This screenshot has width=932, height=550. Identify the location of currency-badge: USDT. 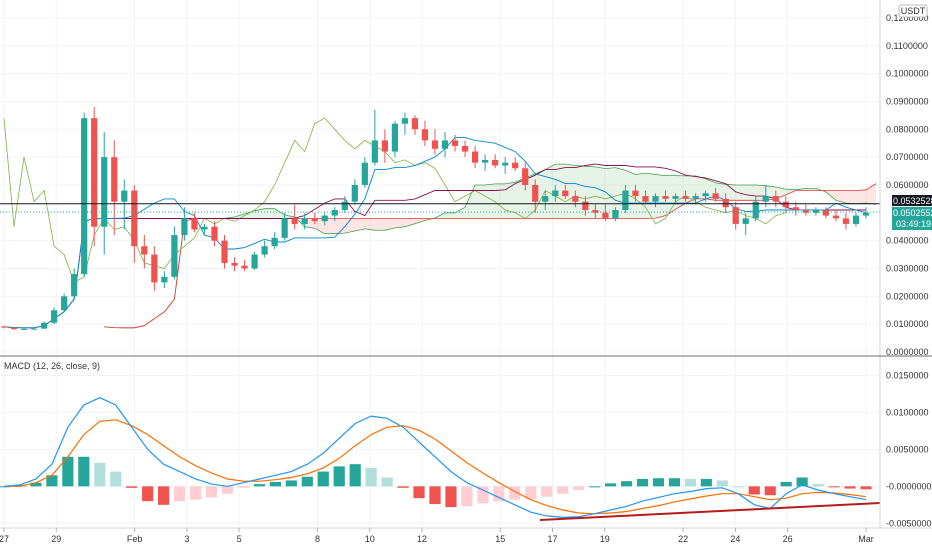
(913, 11).